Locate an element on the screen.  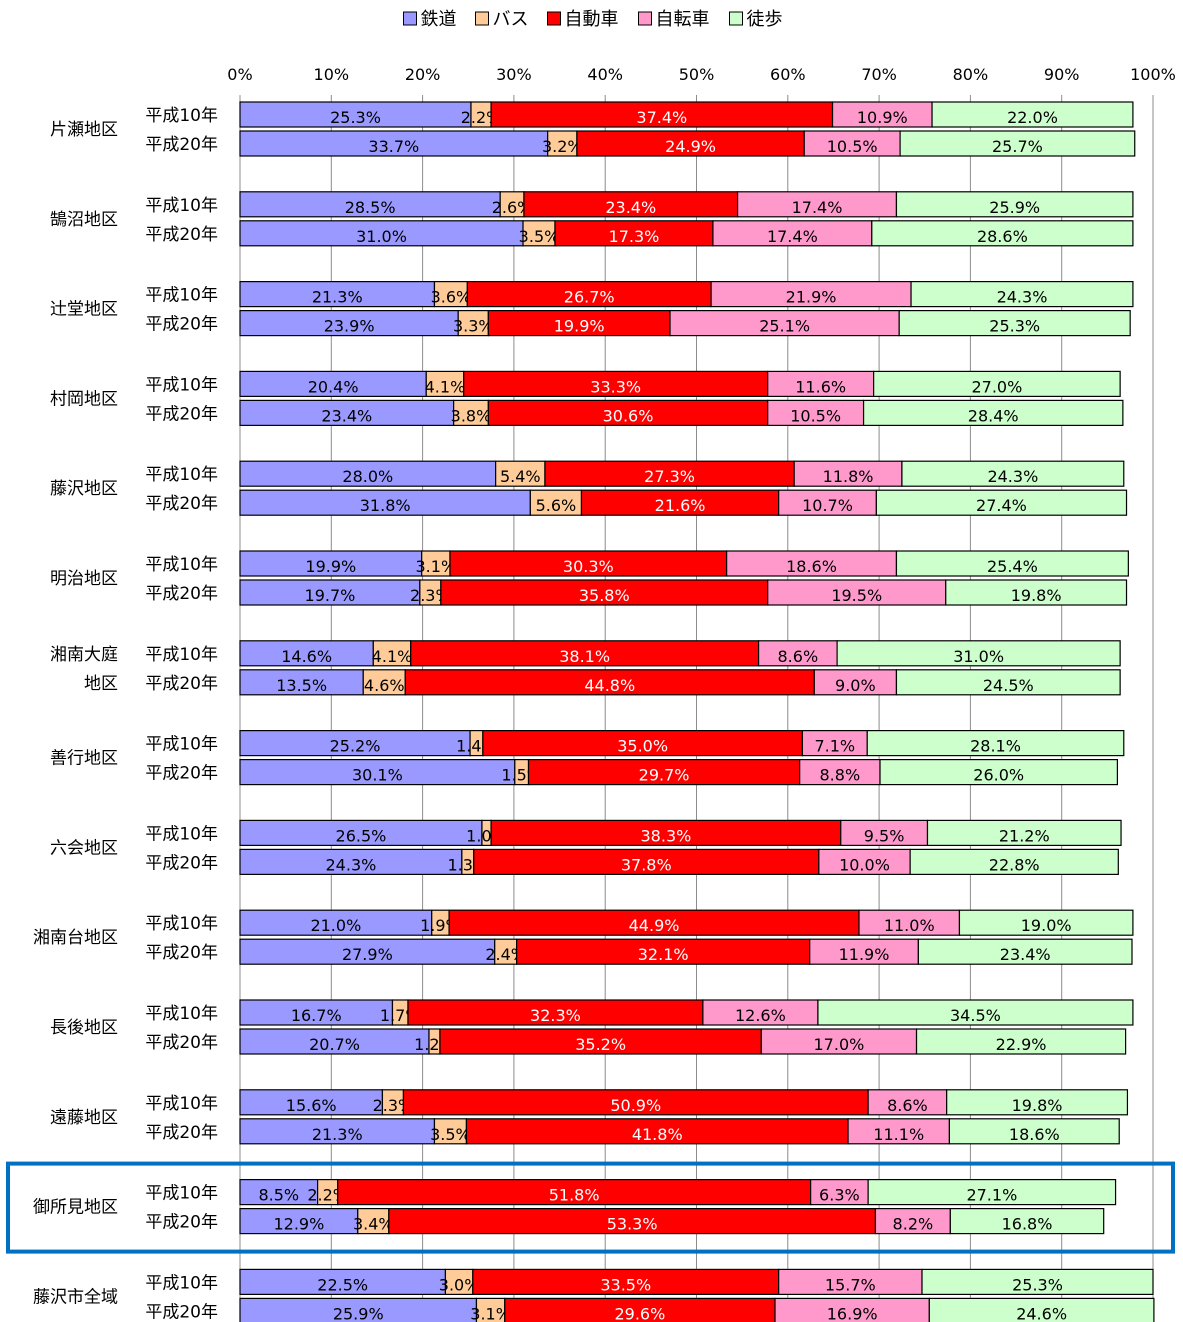
data-label: 2.4% is located at coordinates (505, 954).